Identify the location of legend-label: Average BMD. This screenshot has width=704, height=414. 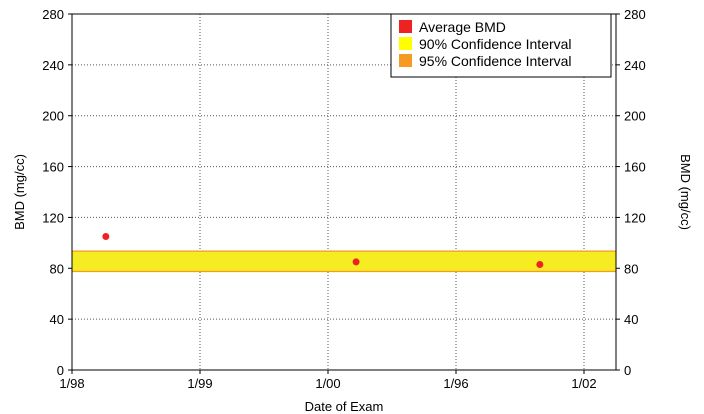
(462, 27).